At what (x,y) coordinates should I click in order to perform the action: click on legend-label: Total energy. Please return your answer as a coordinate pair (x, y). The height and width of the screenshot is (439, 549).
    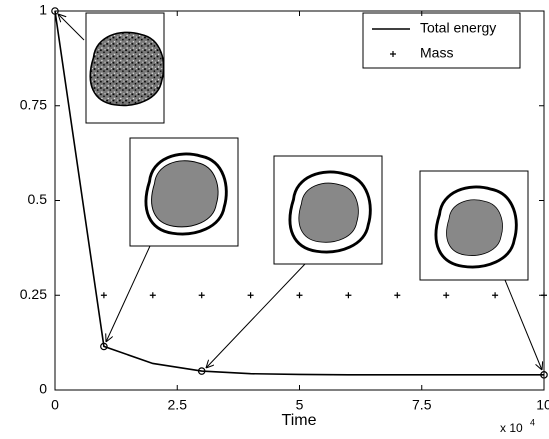
    Looking at the image, I should click on (458, 28).